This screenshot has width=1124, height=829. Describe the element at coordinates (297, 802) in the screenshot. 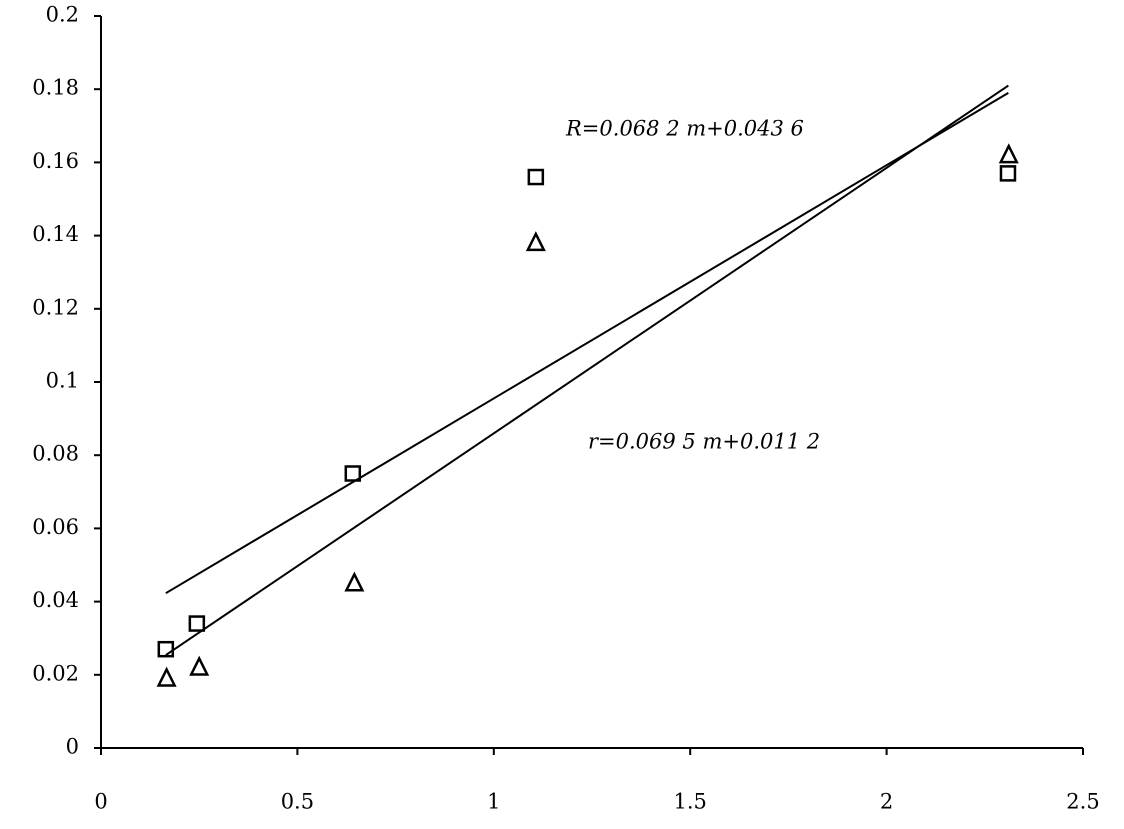

I see `x-tick-label: 0.5` at that location.